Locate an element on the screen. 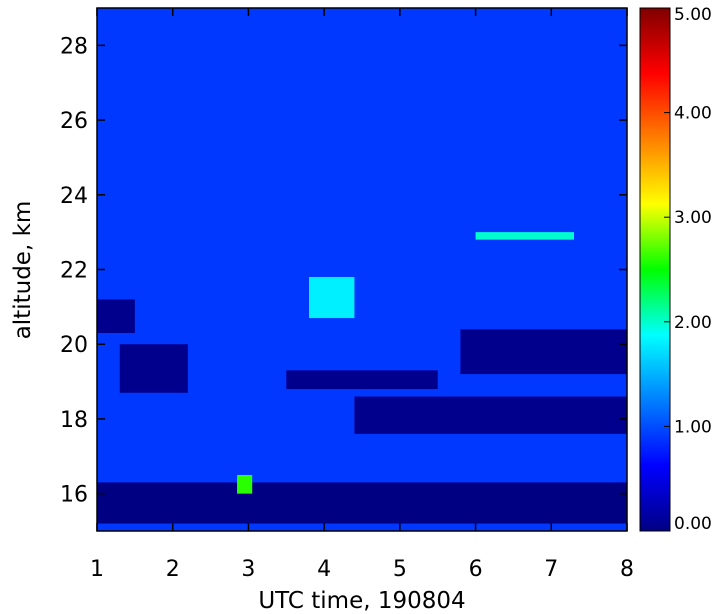 Image resolution: width=720 pixels, height=614 pixels. colorbar-tick-label: 1.00 is located at coordinates (693, 427).